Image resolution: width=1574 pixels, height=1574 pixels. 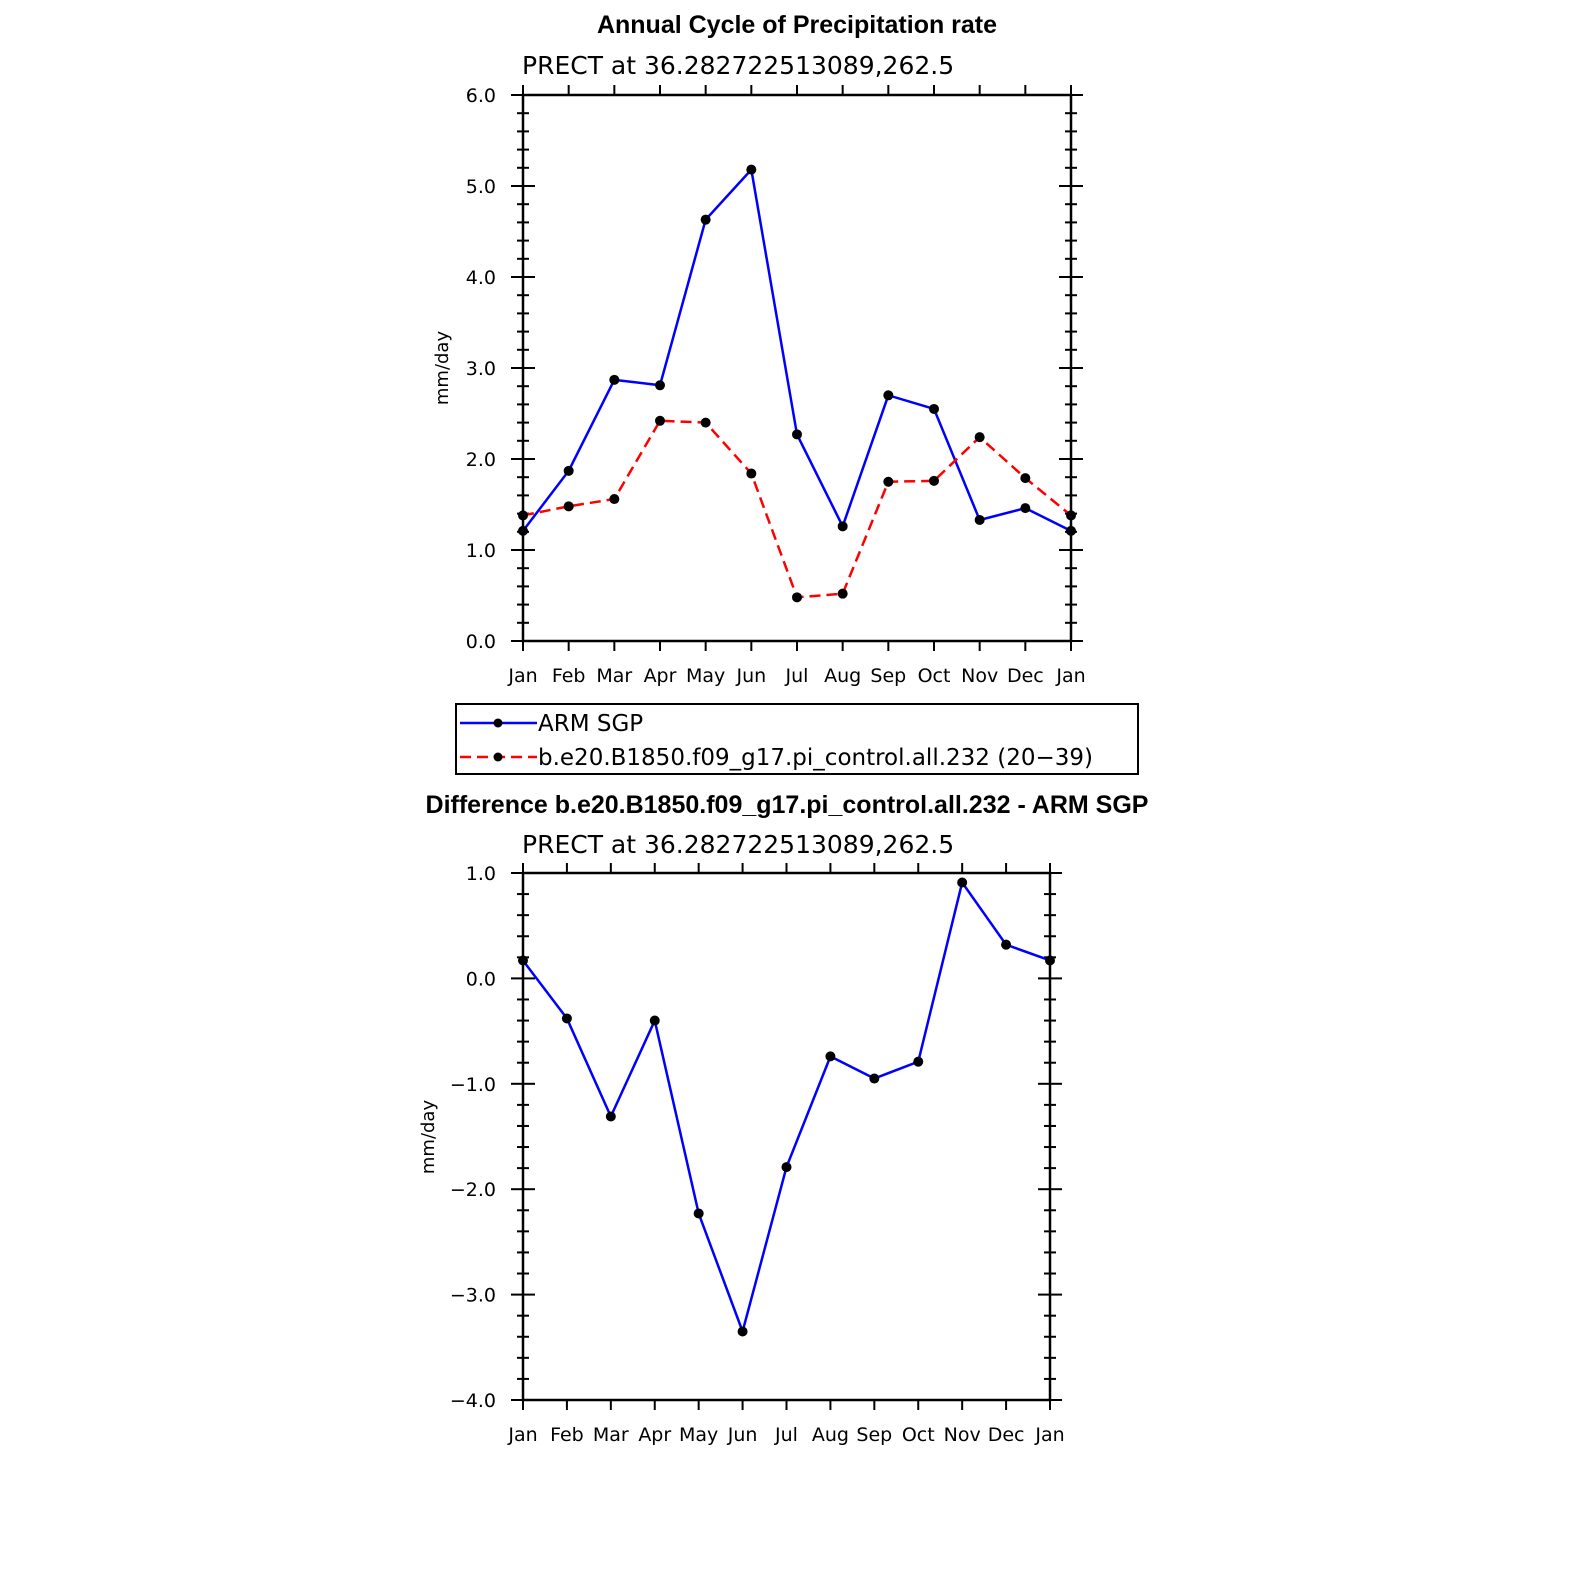 I want to click on y-tick-label: 3.0, so click(x=481, y=369).